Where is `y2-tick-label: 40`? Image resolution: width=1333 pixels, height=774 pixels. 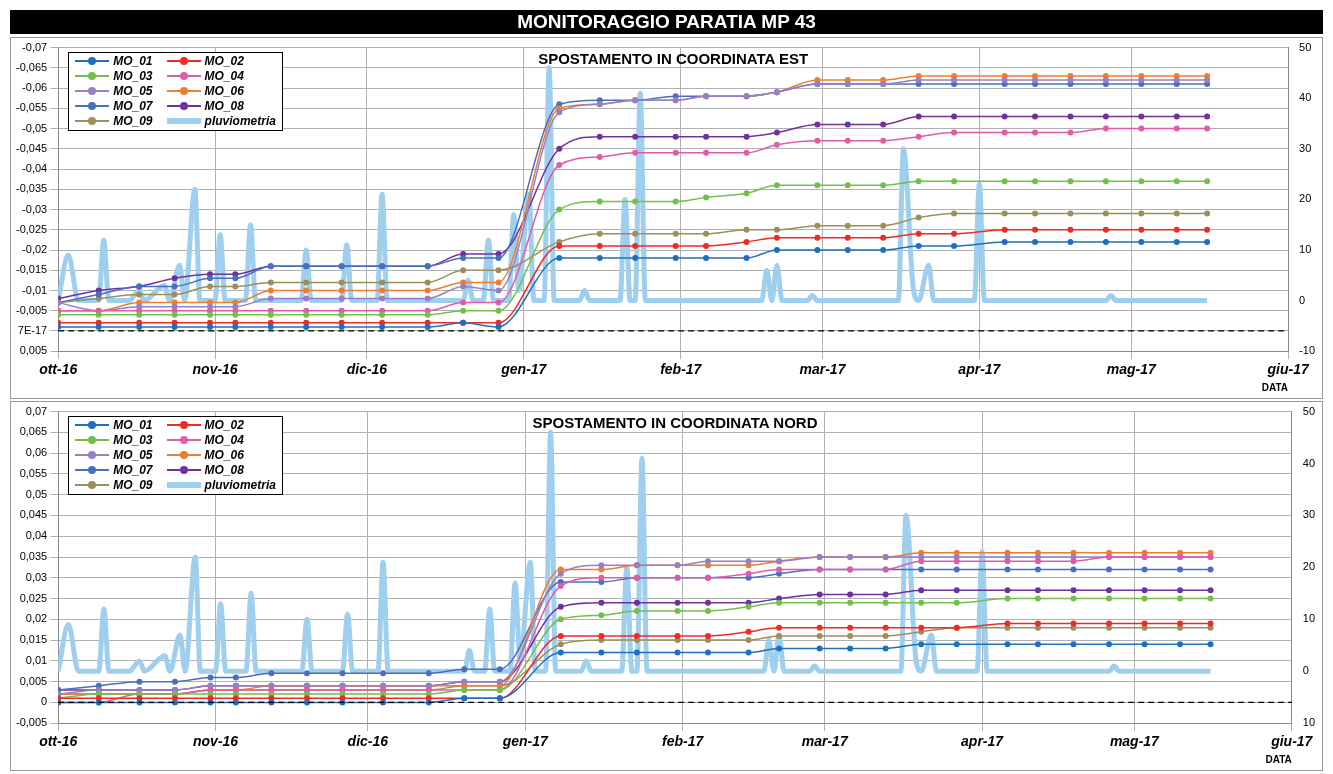 y2-tick-label: 40 is located at coordinates (1305, 97).